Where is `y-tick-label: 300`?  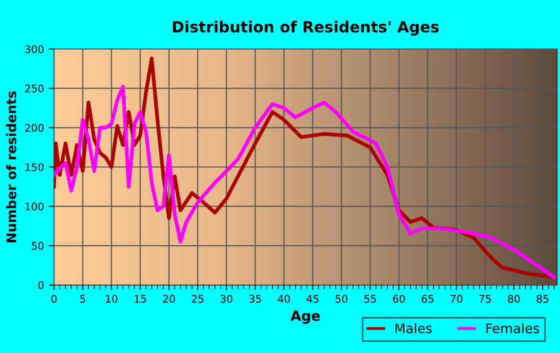
y-tick-label: 300 is located at coordinates (34, 49).